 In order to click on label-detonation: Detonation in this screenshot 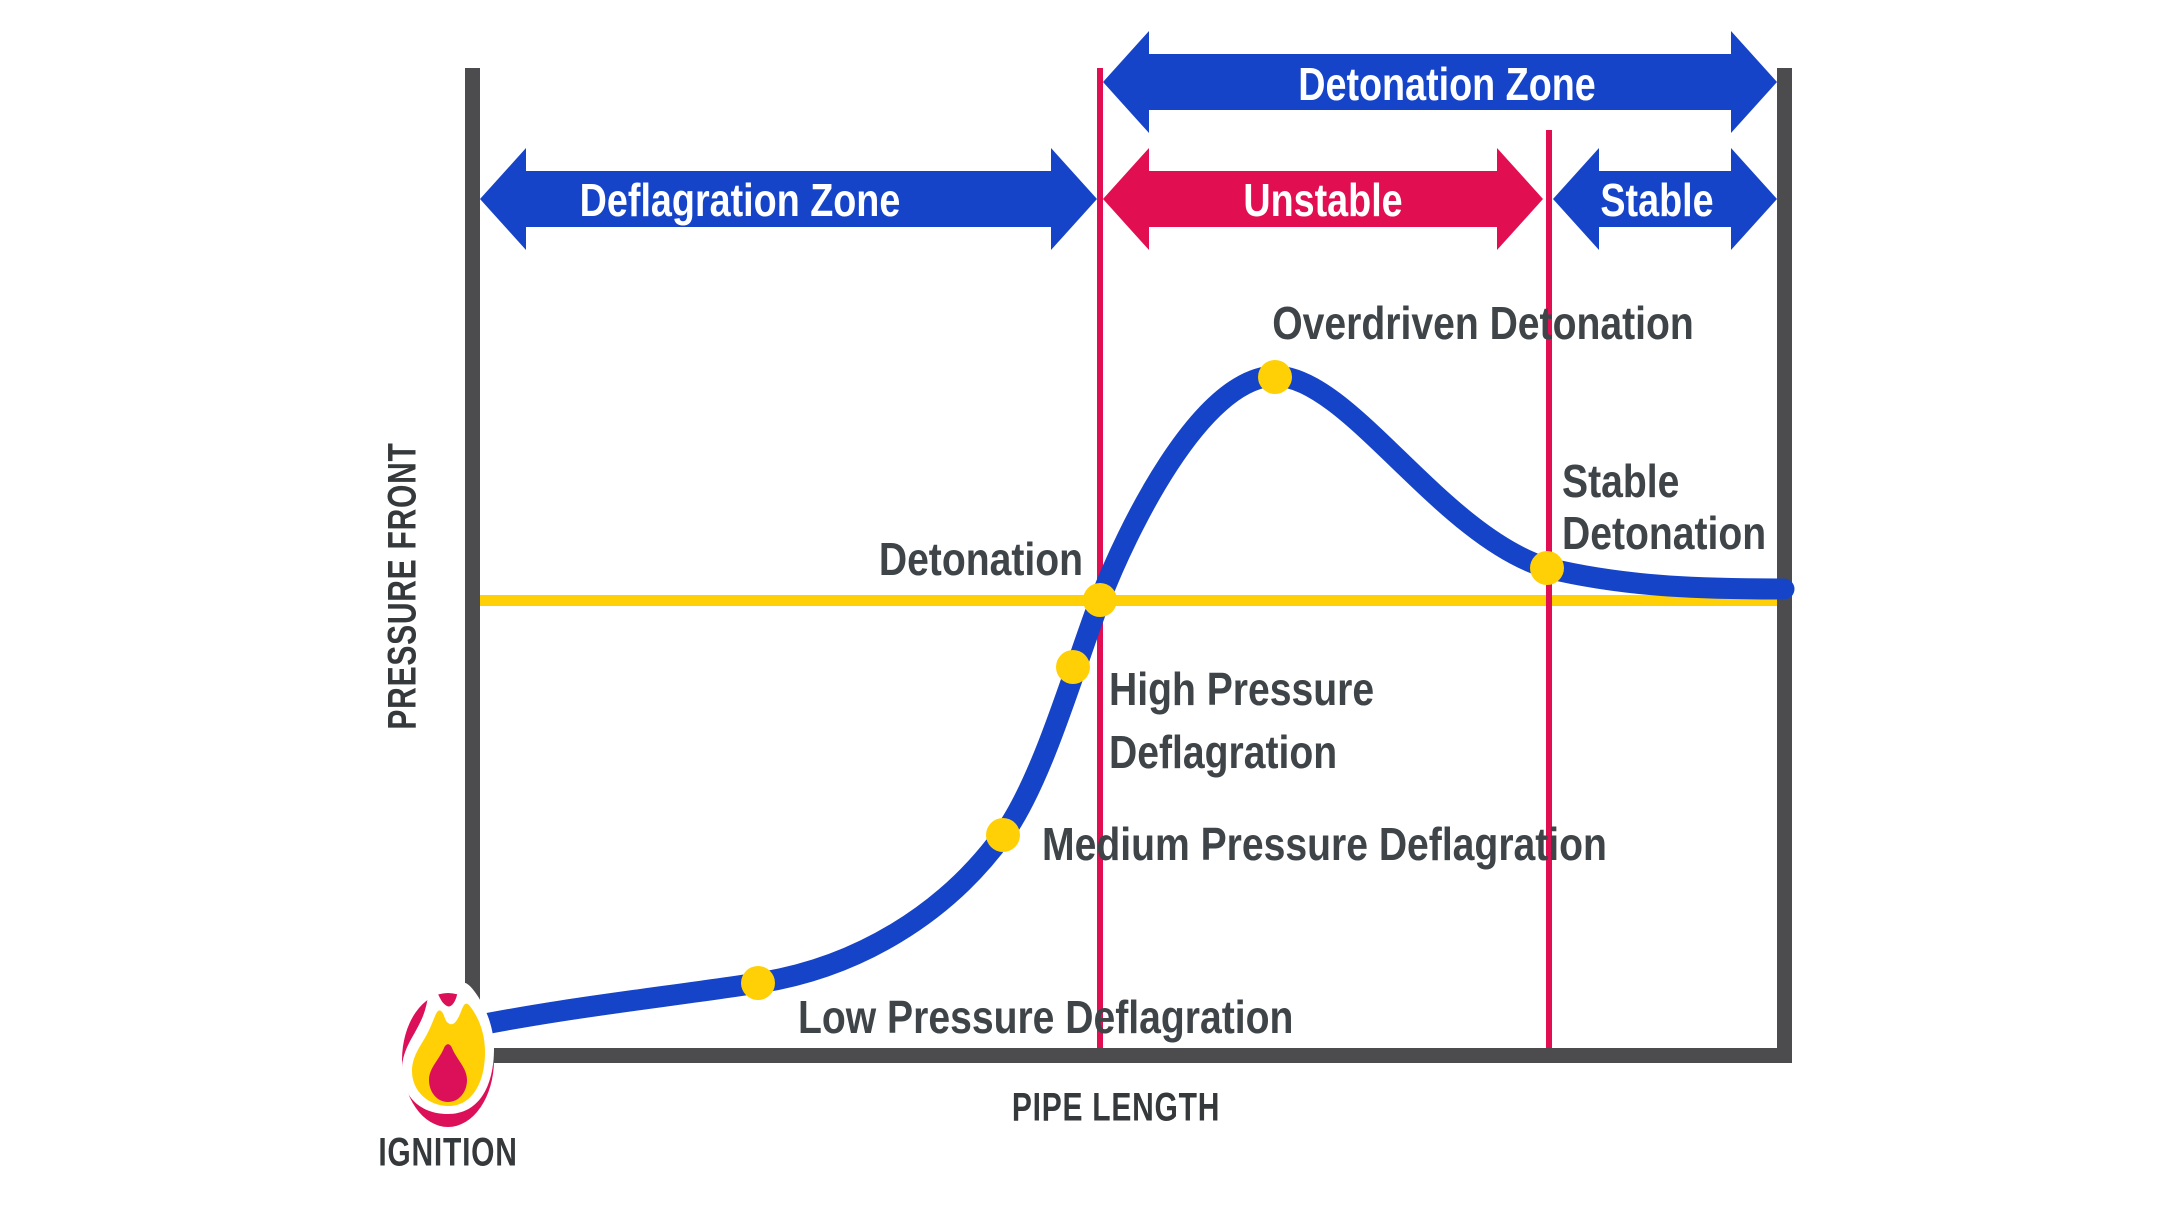, I will do `click(980, 559)`.